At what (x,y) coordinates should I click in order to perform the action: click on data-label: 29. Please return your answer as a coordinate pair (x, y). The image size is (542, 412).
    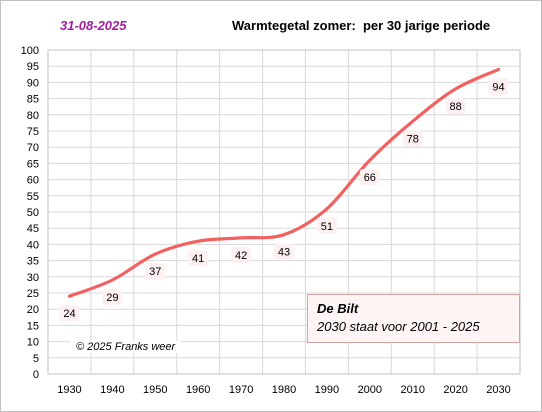
    Looking at the image, I should click on (112, 298).